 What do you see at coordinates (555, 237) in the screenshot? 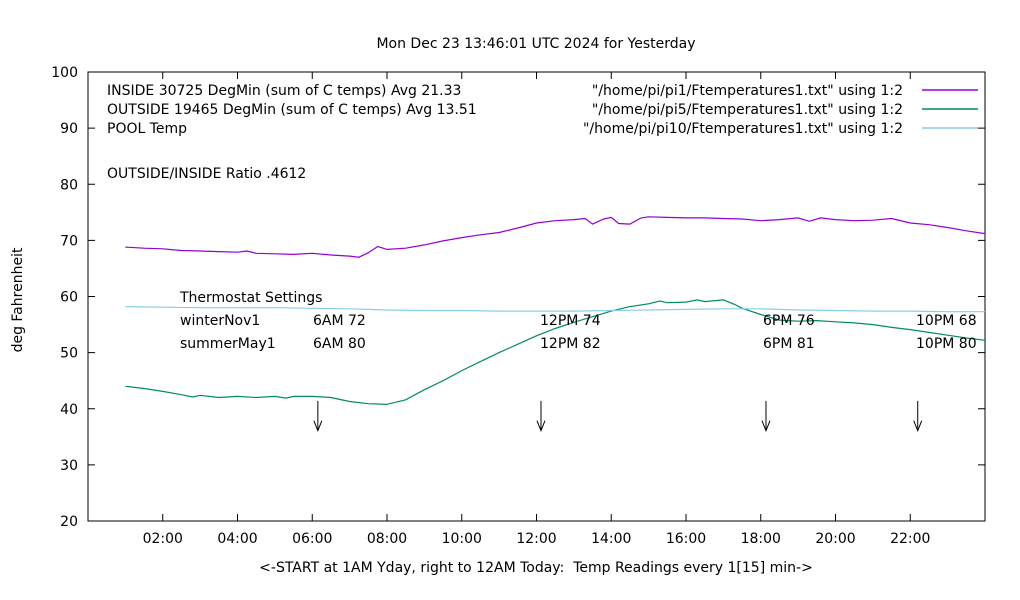
I see `series-line-inside` at bounding box center [555, 237].